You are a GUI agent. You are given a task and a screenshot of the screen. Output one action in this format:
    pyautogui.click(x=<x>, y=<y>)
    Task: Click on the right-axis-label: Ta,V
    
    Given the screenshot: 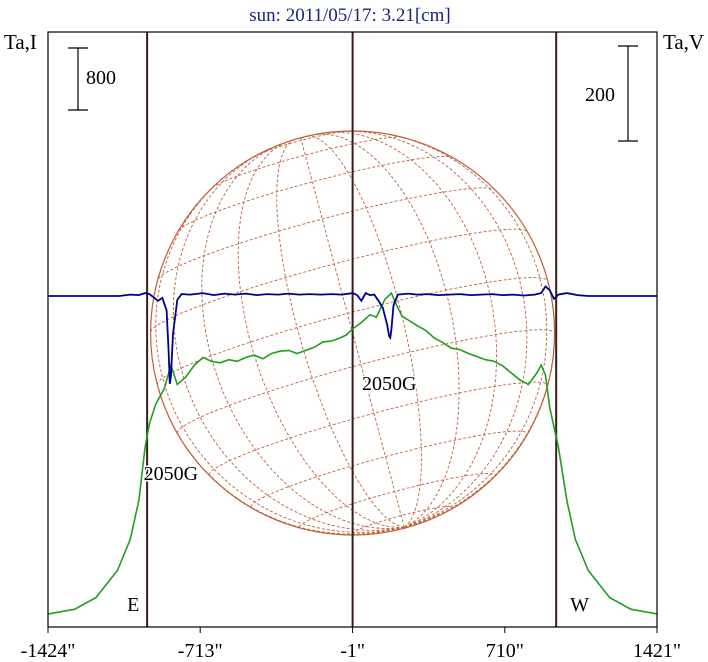 What is the action you would take?
    pyautogui.click(x=683, y=42)
    